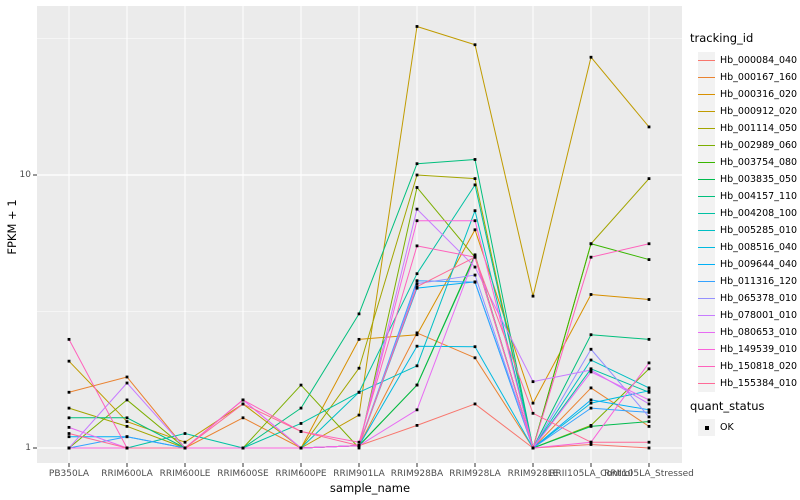 Image resolution: width=800 pixels, height=500 pixels. I want to click on legend-label: Hb_003754_080, so click(759, 162).